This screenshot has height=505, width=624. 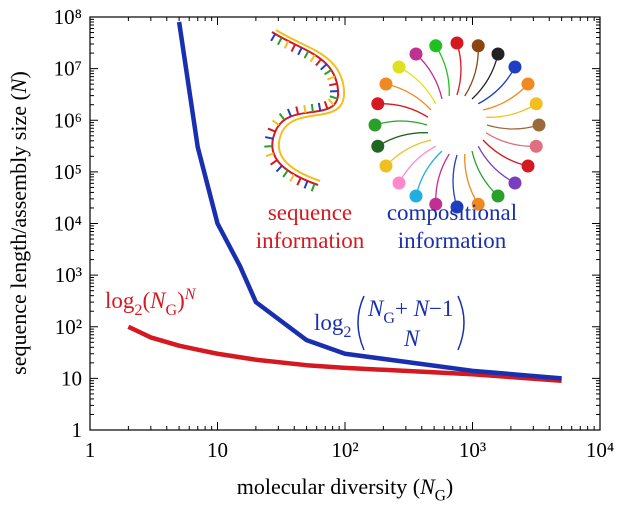 I want to click on y-tick-label: 10⁸, so click(x=68, y=17).